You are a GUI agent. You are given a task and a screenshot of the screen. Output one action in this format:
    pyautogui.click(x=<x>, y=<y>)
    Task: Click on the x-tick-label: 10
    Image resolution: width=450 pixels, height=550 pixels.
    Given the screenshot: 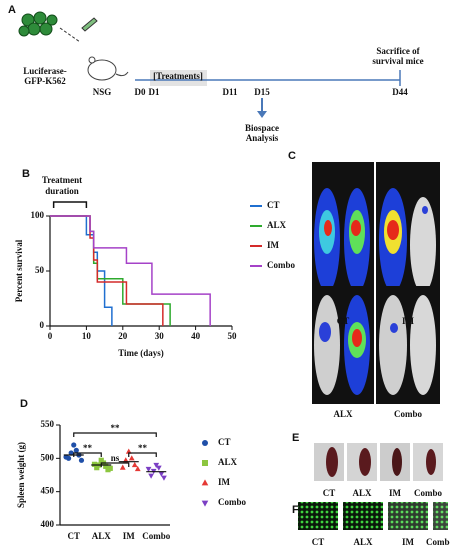 What is the action you would take?
    pyautogui.click(x=87, y=336)
    